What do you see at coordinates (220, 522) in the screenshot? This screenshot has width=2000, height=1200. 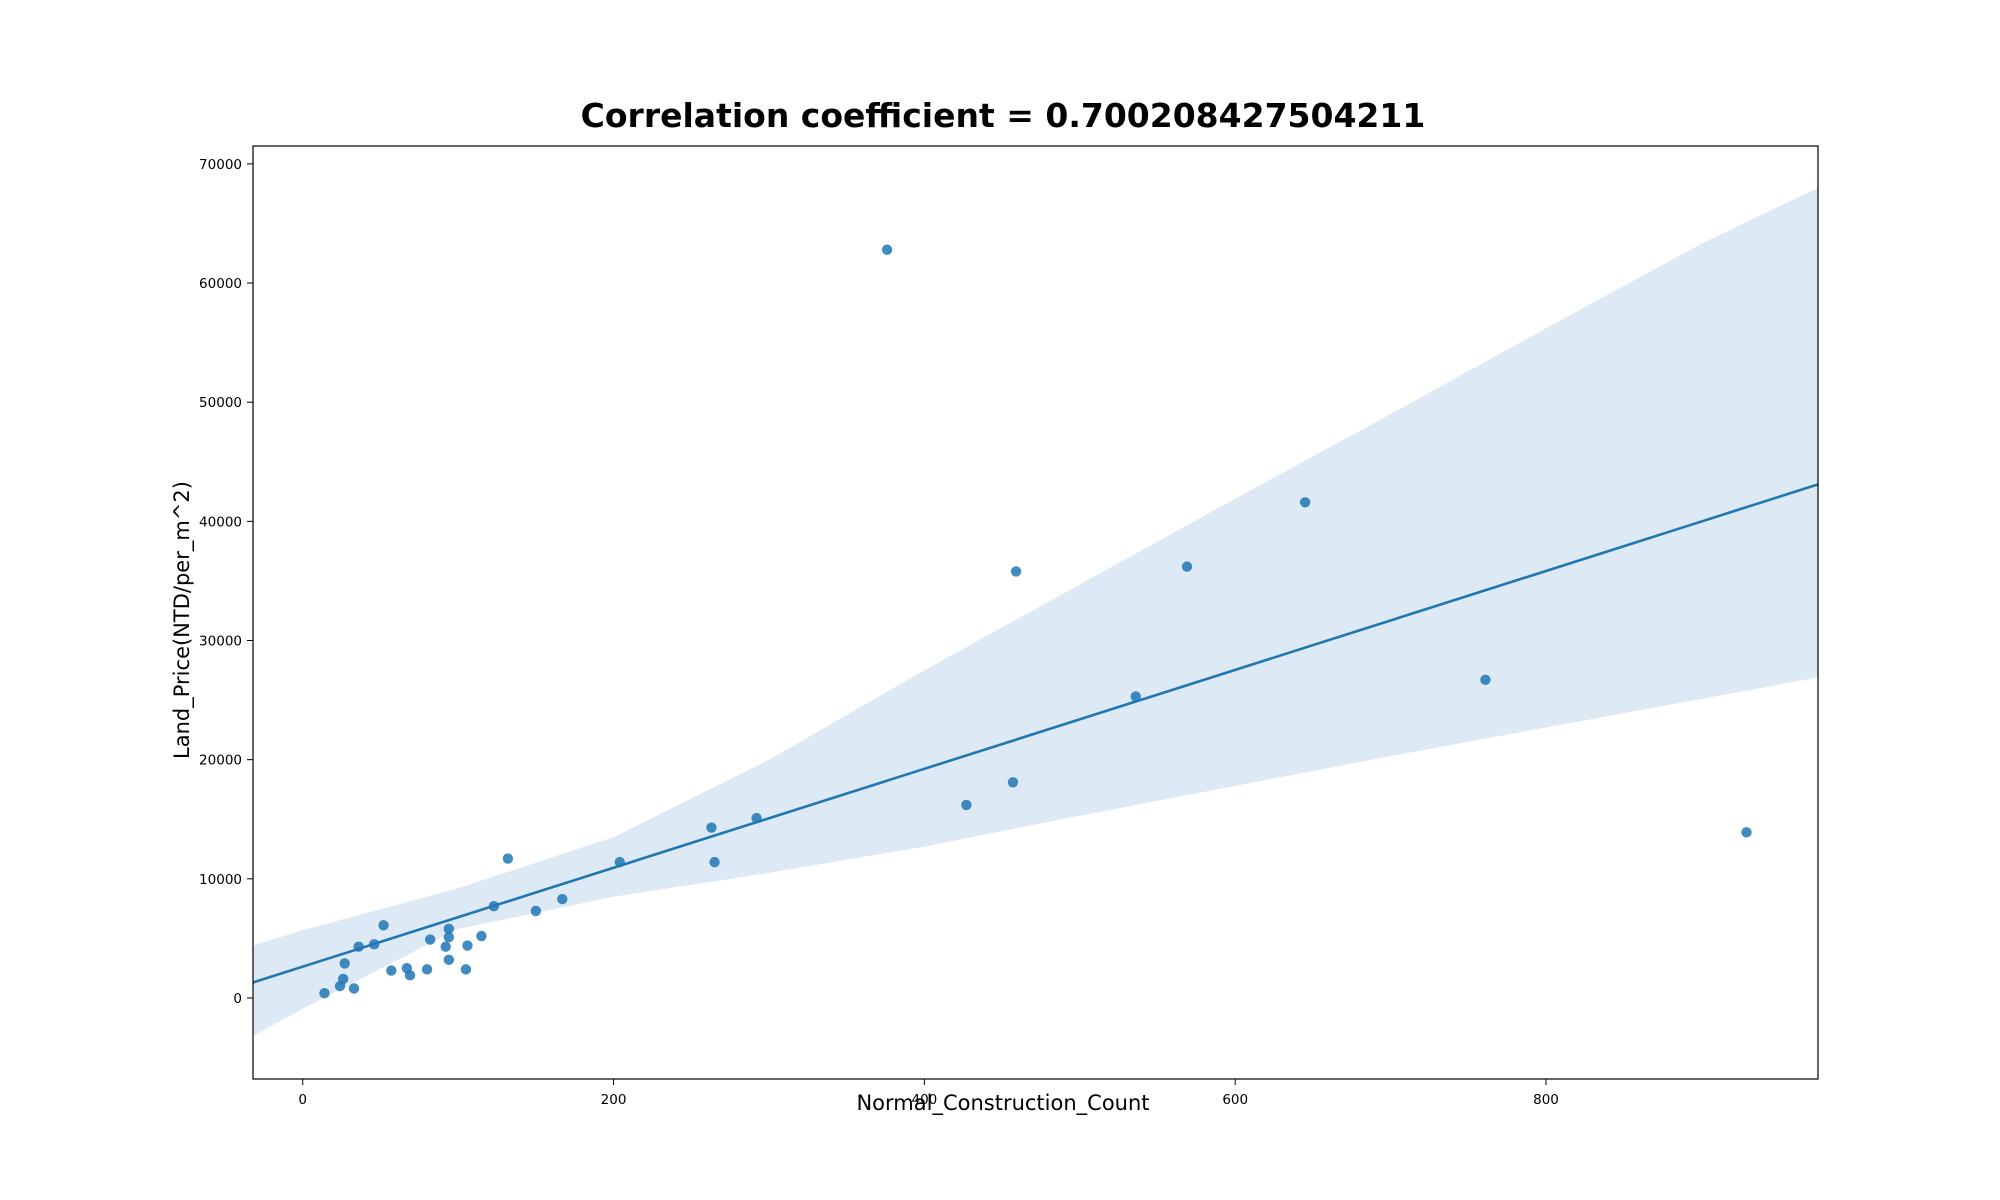 I see `y-tick-label: 40000` at bounding box center [220, 522].